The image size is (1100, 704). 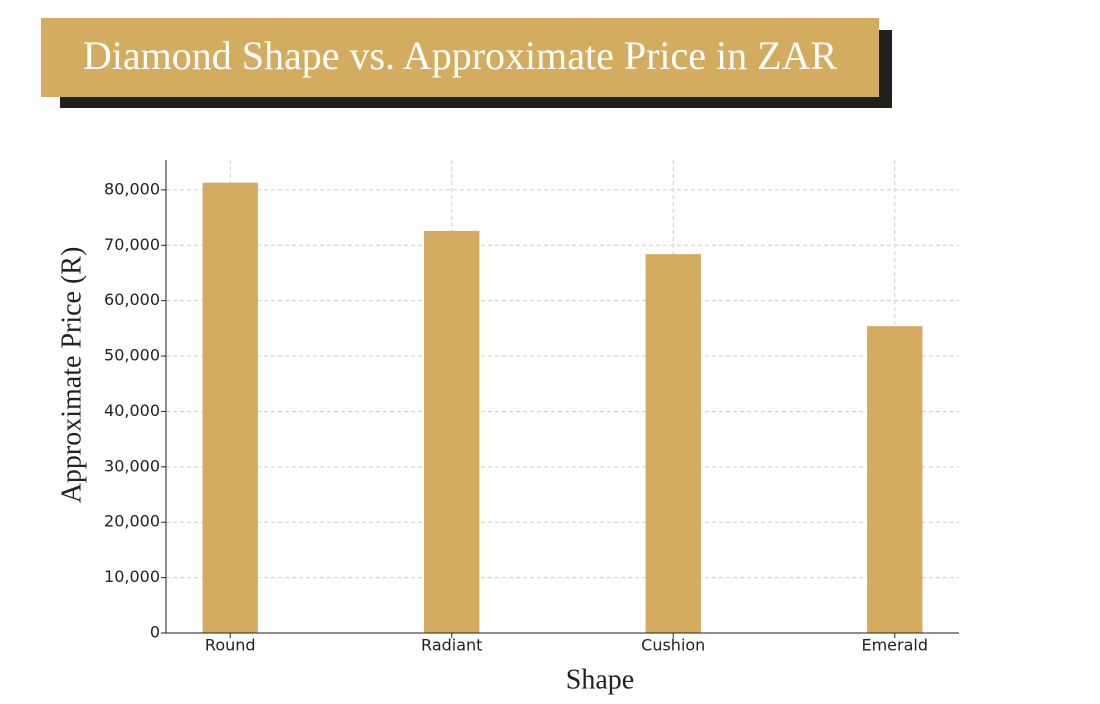 What do you see at coordinates (132, 244) in the screenshot?
I see `y-tick-label: 70,000` at bounding box center [132, 244].